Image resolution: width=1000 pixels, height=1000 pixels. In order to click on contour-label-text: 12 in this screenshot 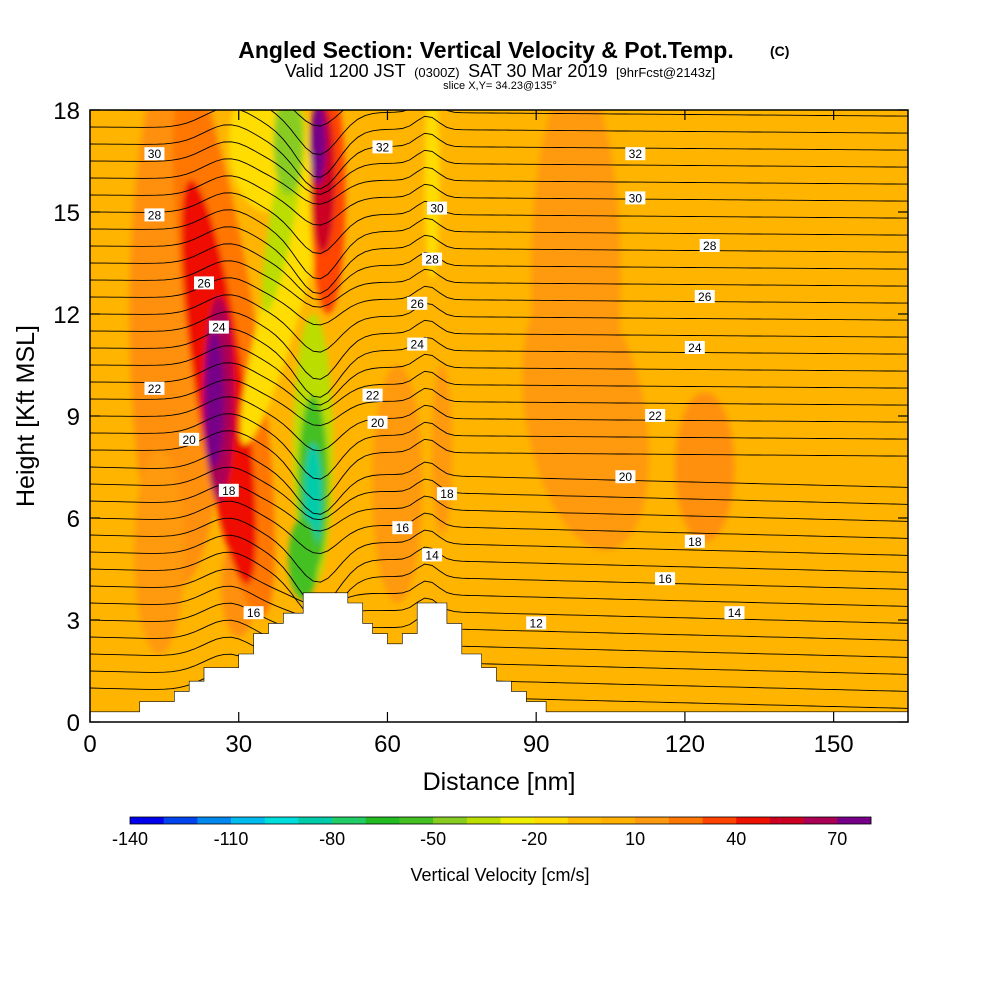, I will do `click(537, 623)`.